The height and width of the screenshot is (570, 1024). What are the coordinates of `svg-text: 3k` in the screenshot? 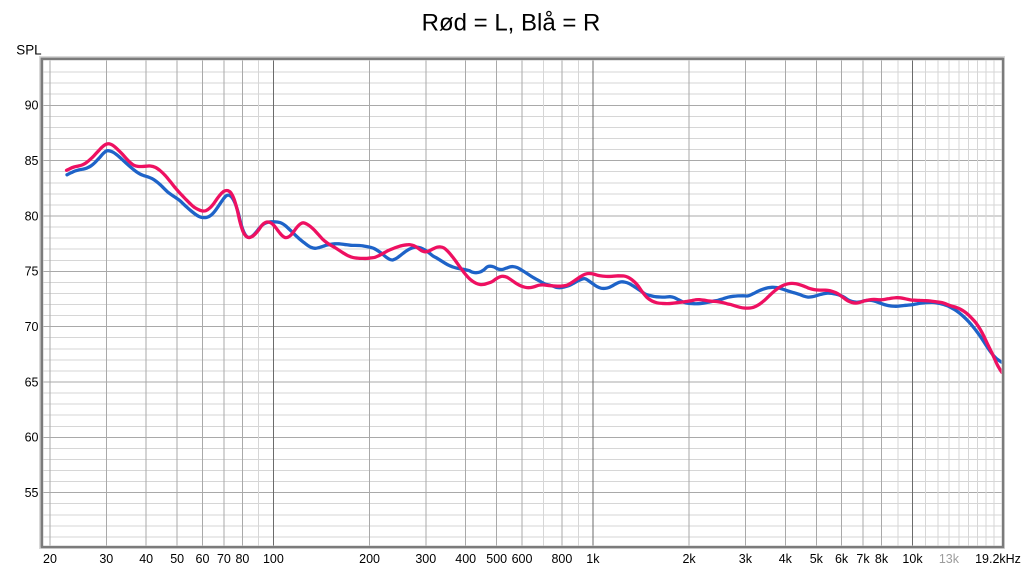 It's located at (746, 559).